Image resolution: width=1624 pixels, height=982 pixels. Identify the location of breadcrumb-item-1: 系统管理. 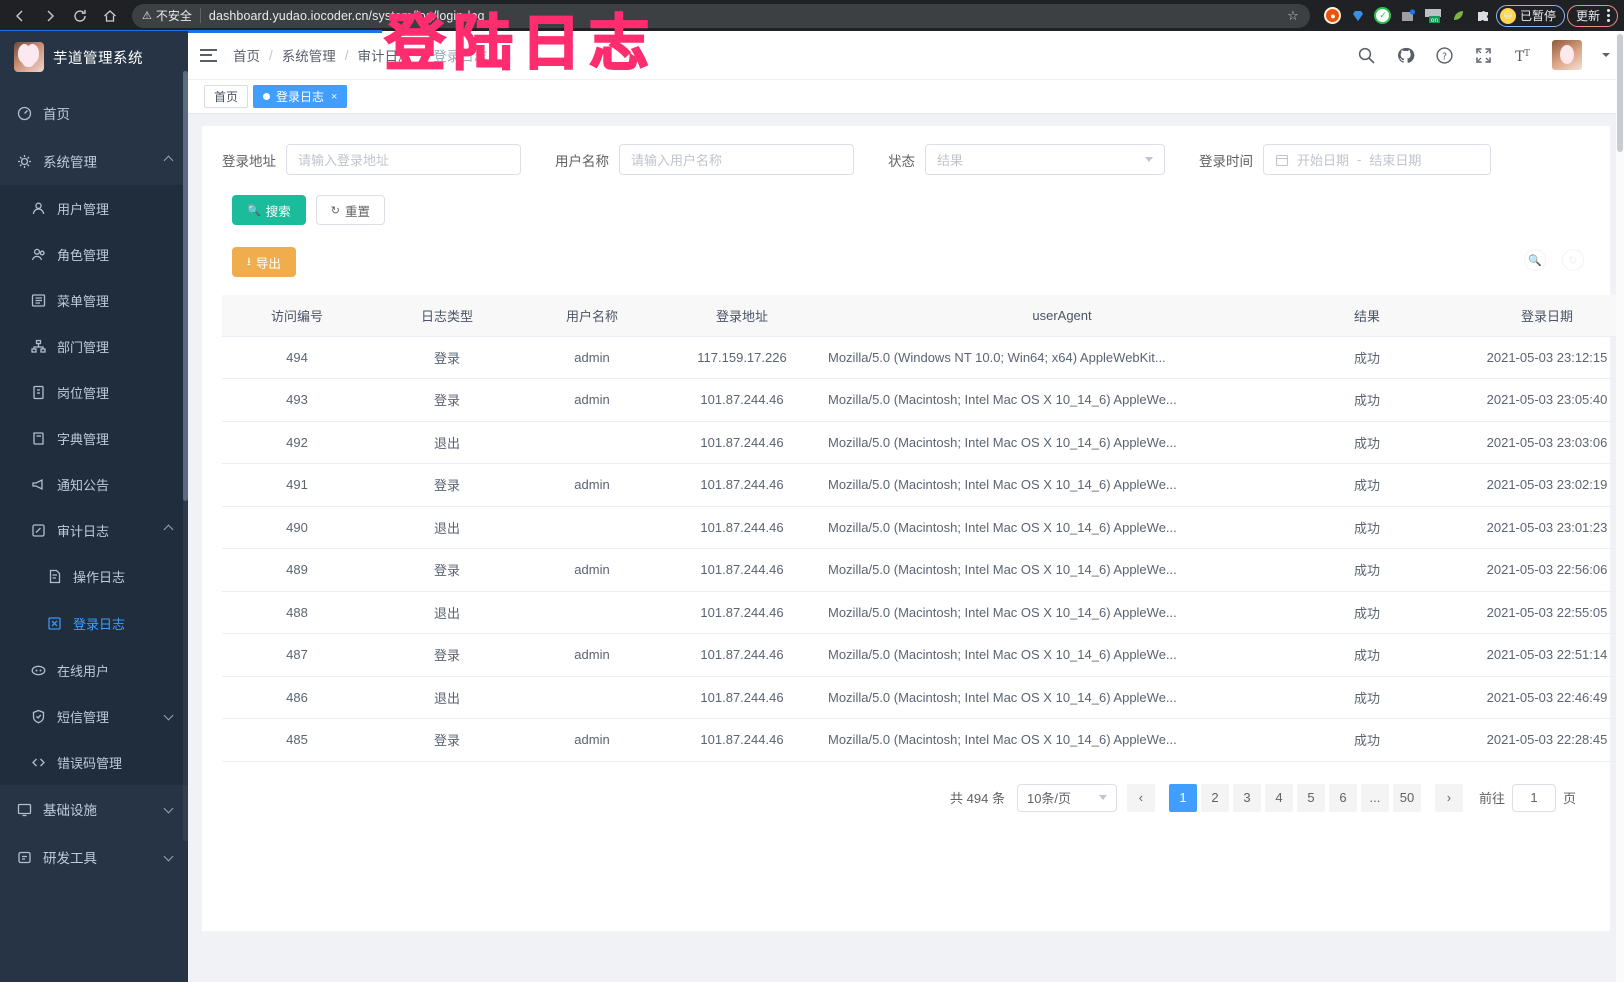
(308, 56).